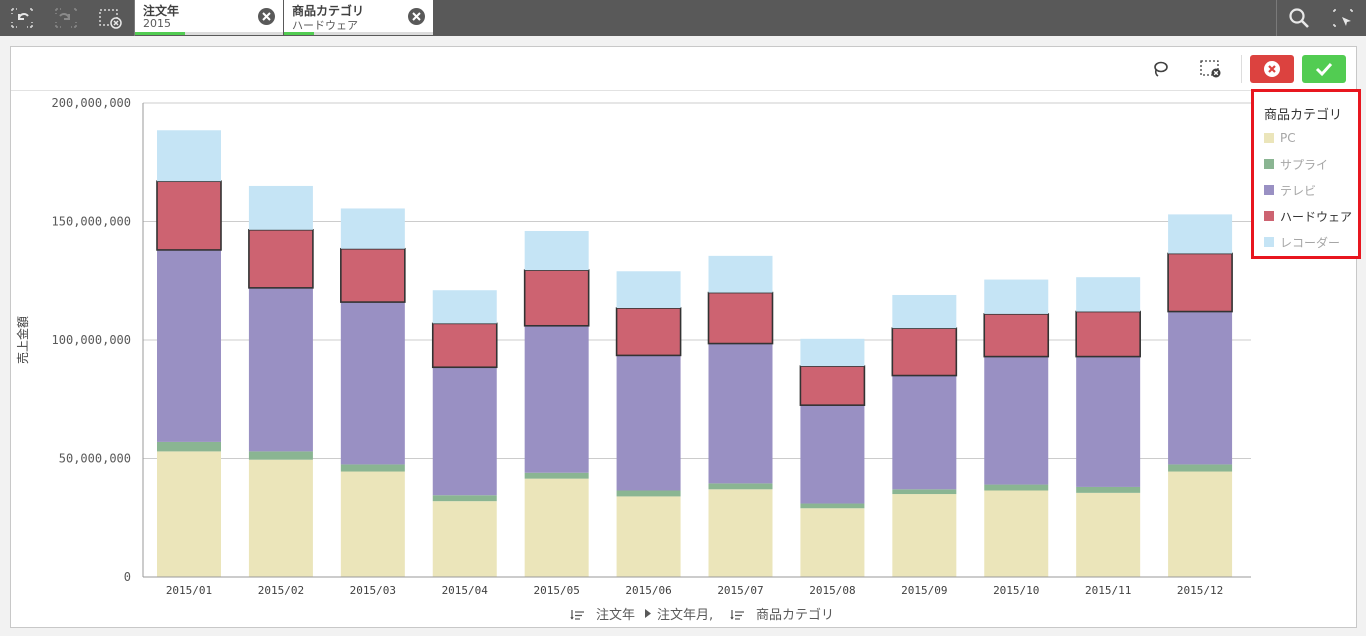  What do you see at coordinates (91, 103) in the screenshot?
I see `y-tick-label: 200,000,000` at bounding box center [91, 103].